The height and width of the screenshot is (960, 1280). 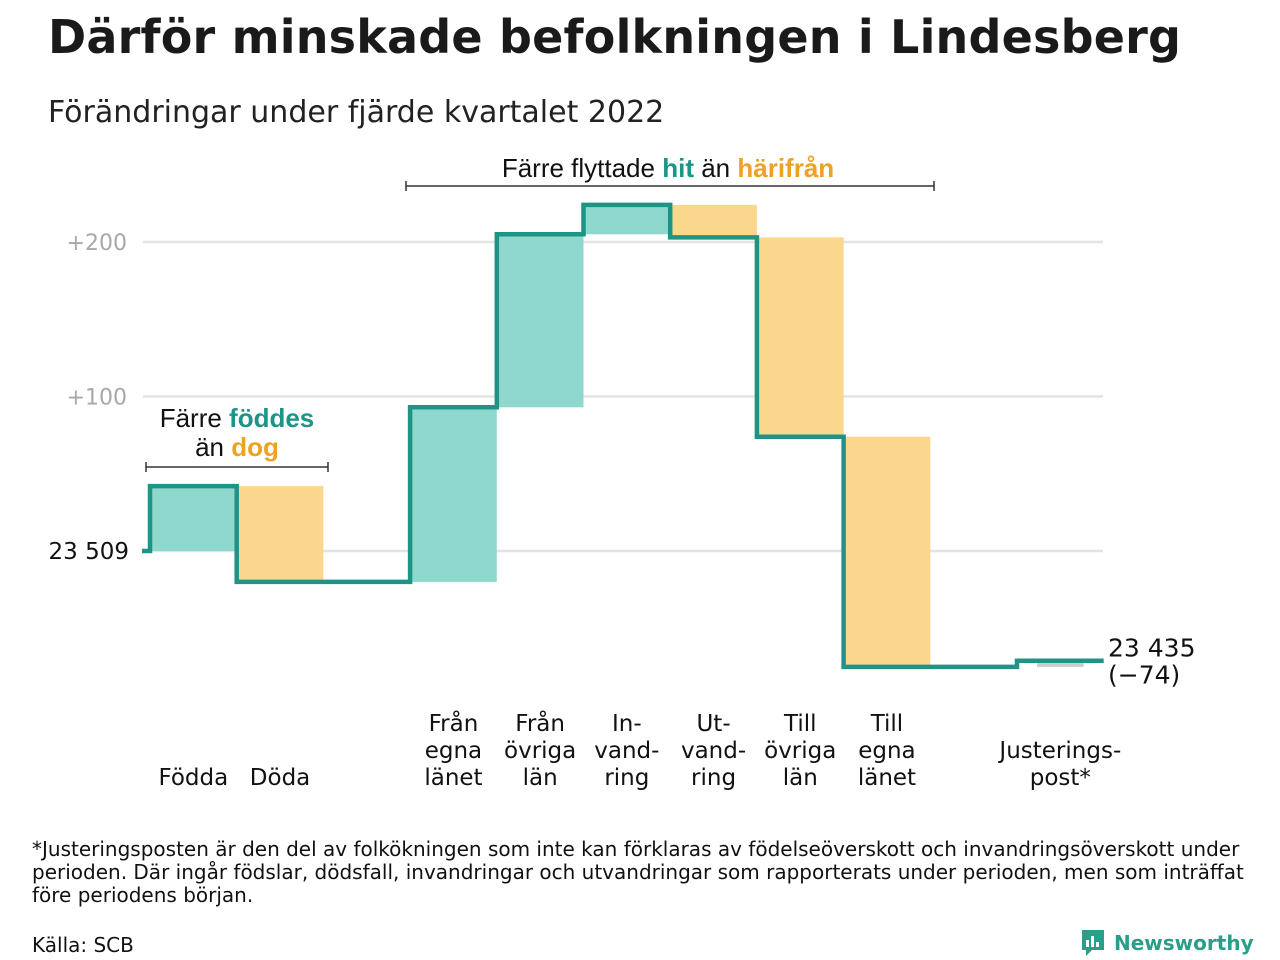 I want to click on births-annotation-line2: än dog, so click(x=237, y=447).